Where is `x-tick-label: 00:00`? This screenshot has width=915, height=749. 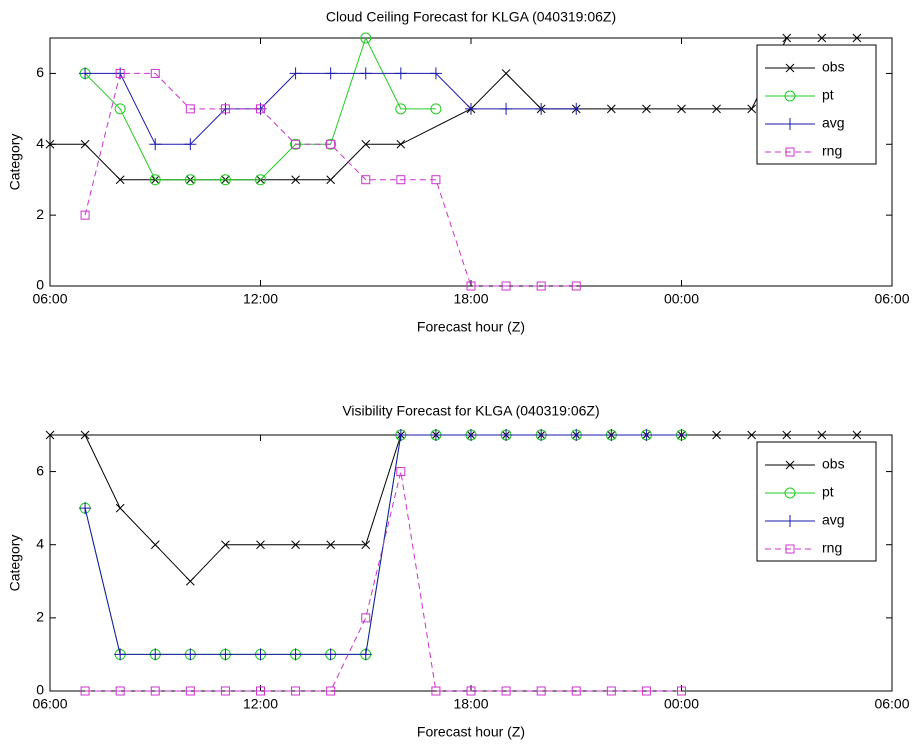
x-tick-label: 00:00 is located at coordinates (681, 704).